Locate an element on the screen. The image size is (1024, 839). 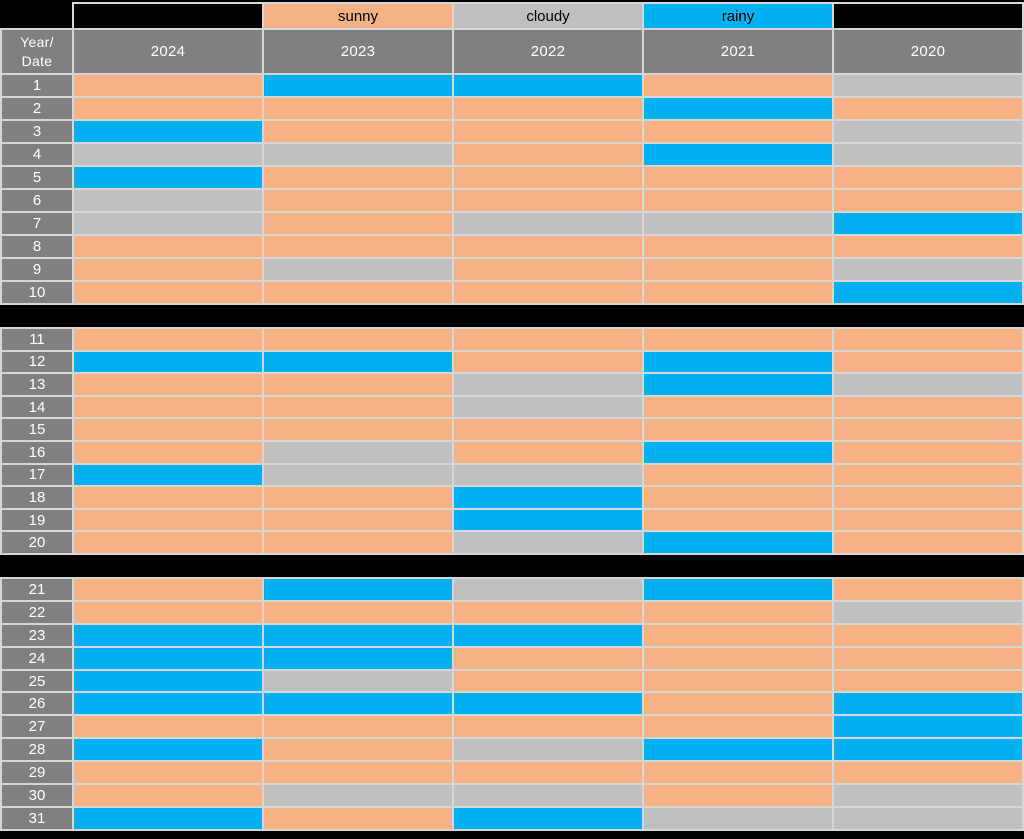
legend-filler-right is located at coordinates (928, 16).